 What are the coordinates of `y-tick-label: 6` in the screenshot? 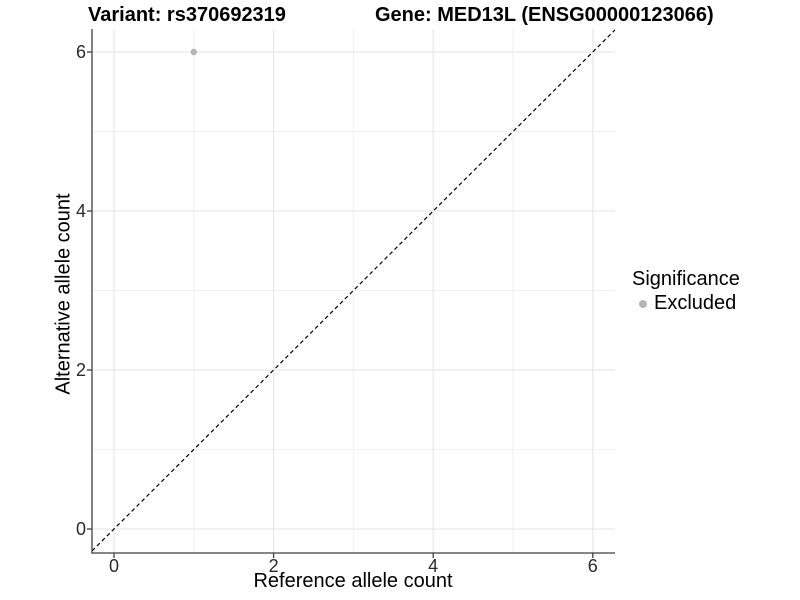 It's located at (80, 52).